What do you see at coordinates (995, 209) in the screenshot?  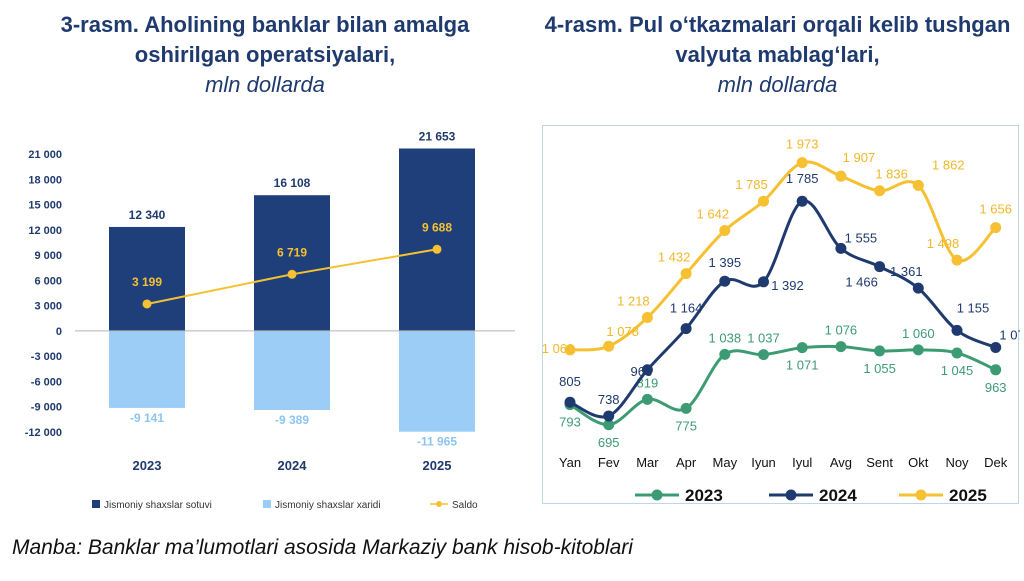 I see `data-label-2025: 1 656` at bounding box center [995, 209].